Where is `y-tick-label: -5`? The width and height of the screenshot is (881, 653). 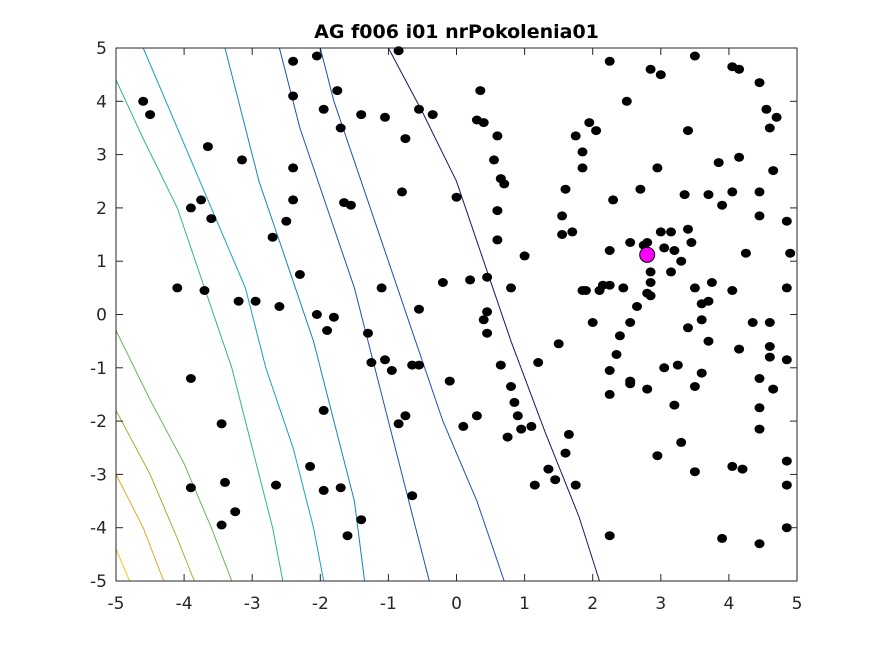 y-tick-label: -5 is located at coordinates (98, 582).